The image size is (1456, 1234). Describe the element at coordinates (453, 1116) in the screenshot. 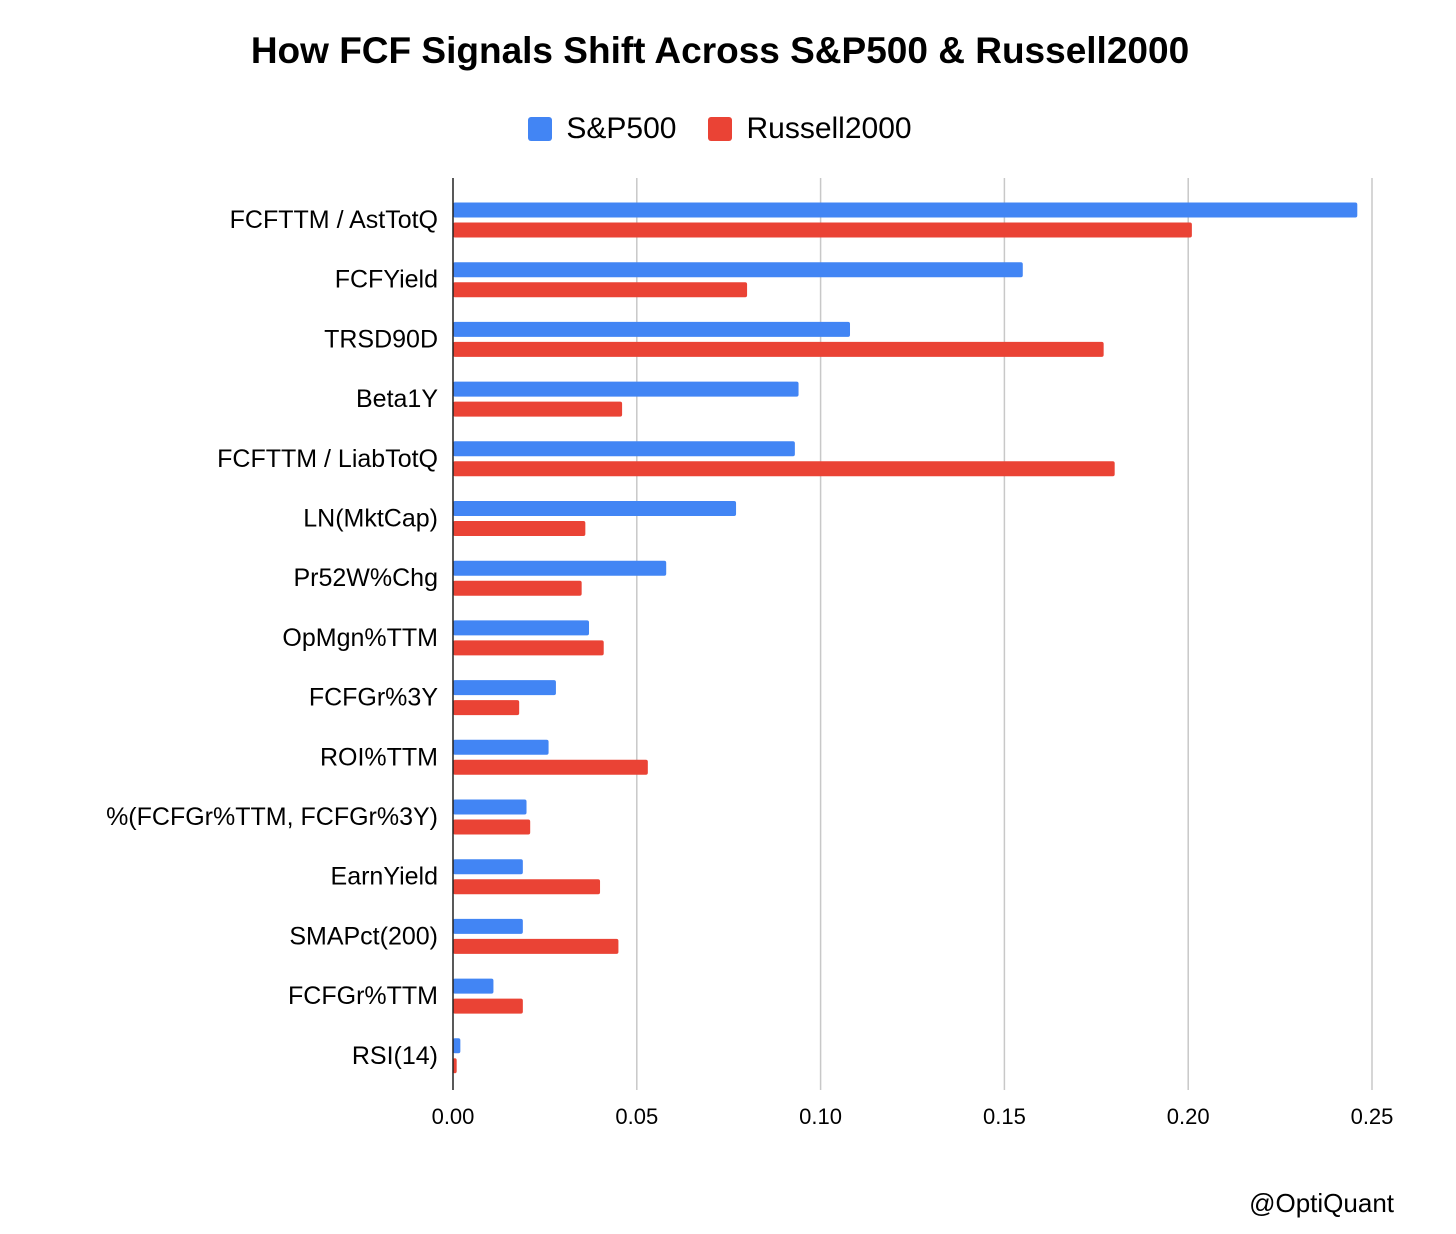

I see `x-tick-label: 0.00` at that location.